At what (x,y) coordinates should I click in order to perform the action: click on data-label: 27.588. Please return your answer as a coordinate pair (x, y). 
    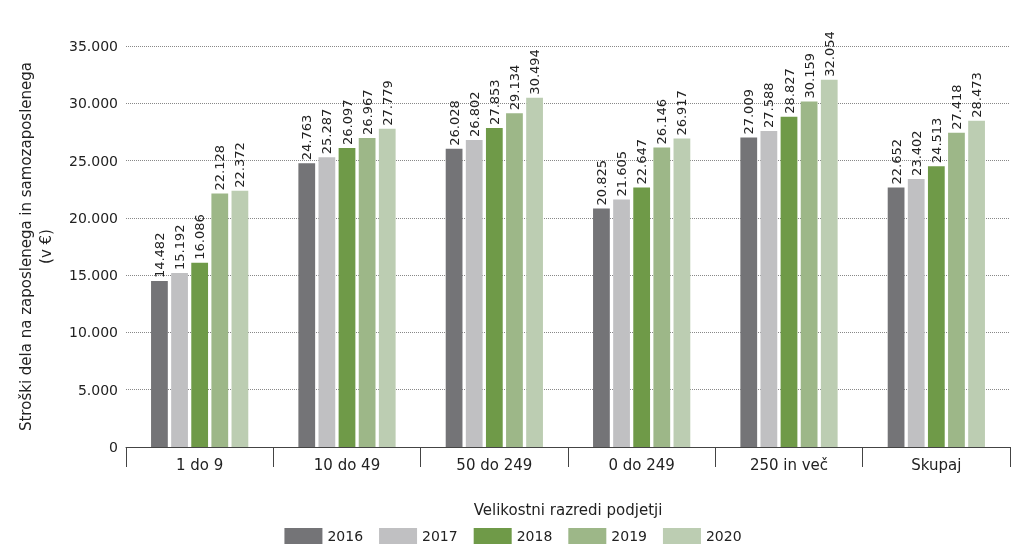
    Looking at the image, I should click on (769, 105).